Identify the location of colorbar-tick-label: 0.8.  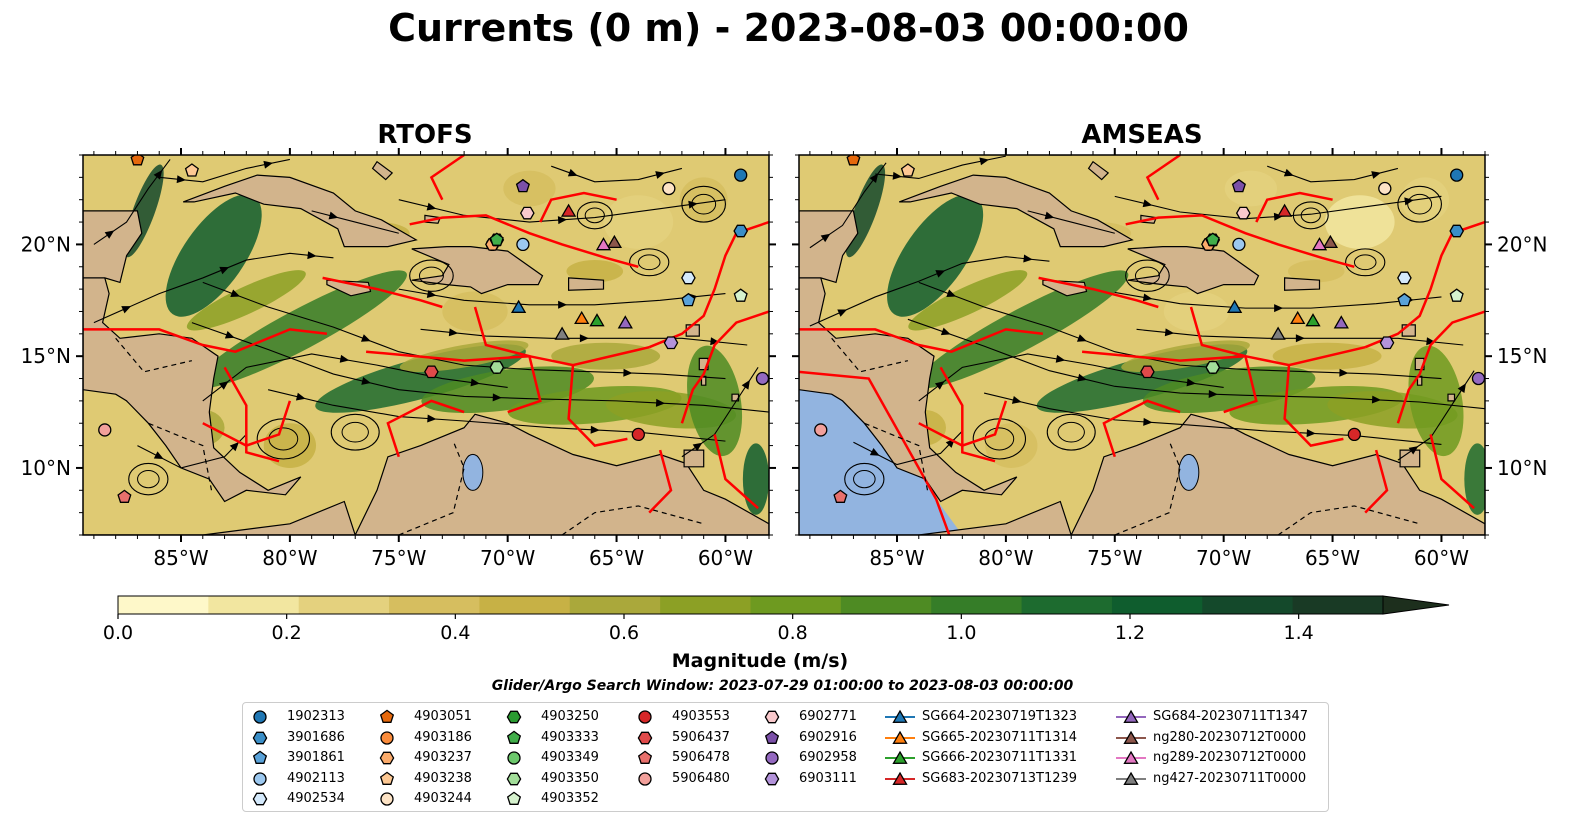
(792, 633).